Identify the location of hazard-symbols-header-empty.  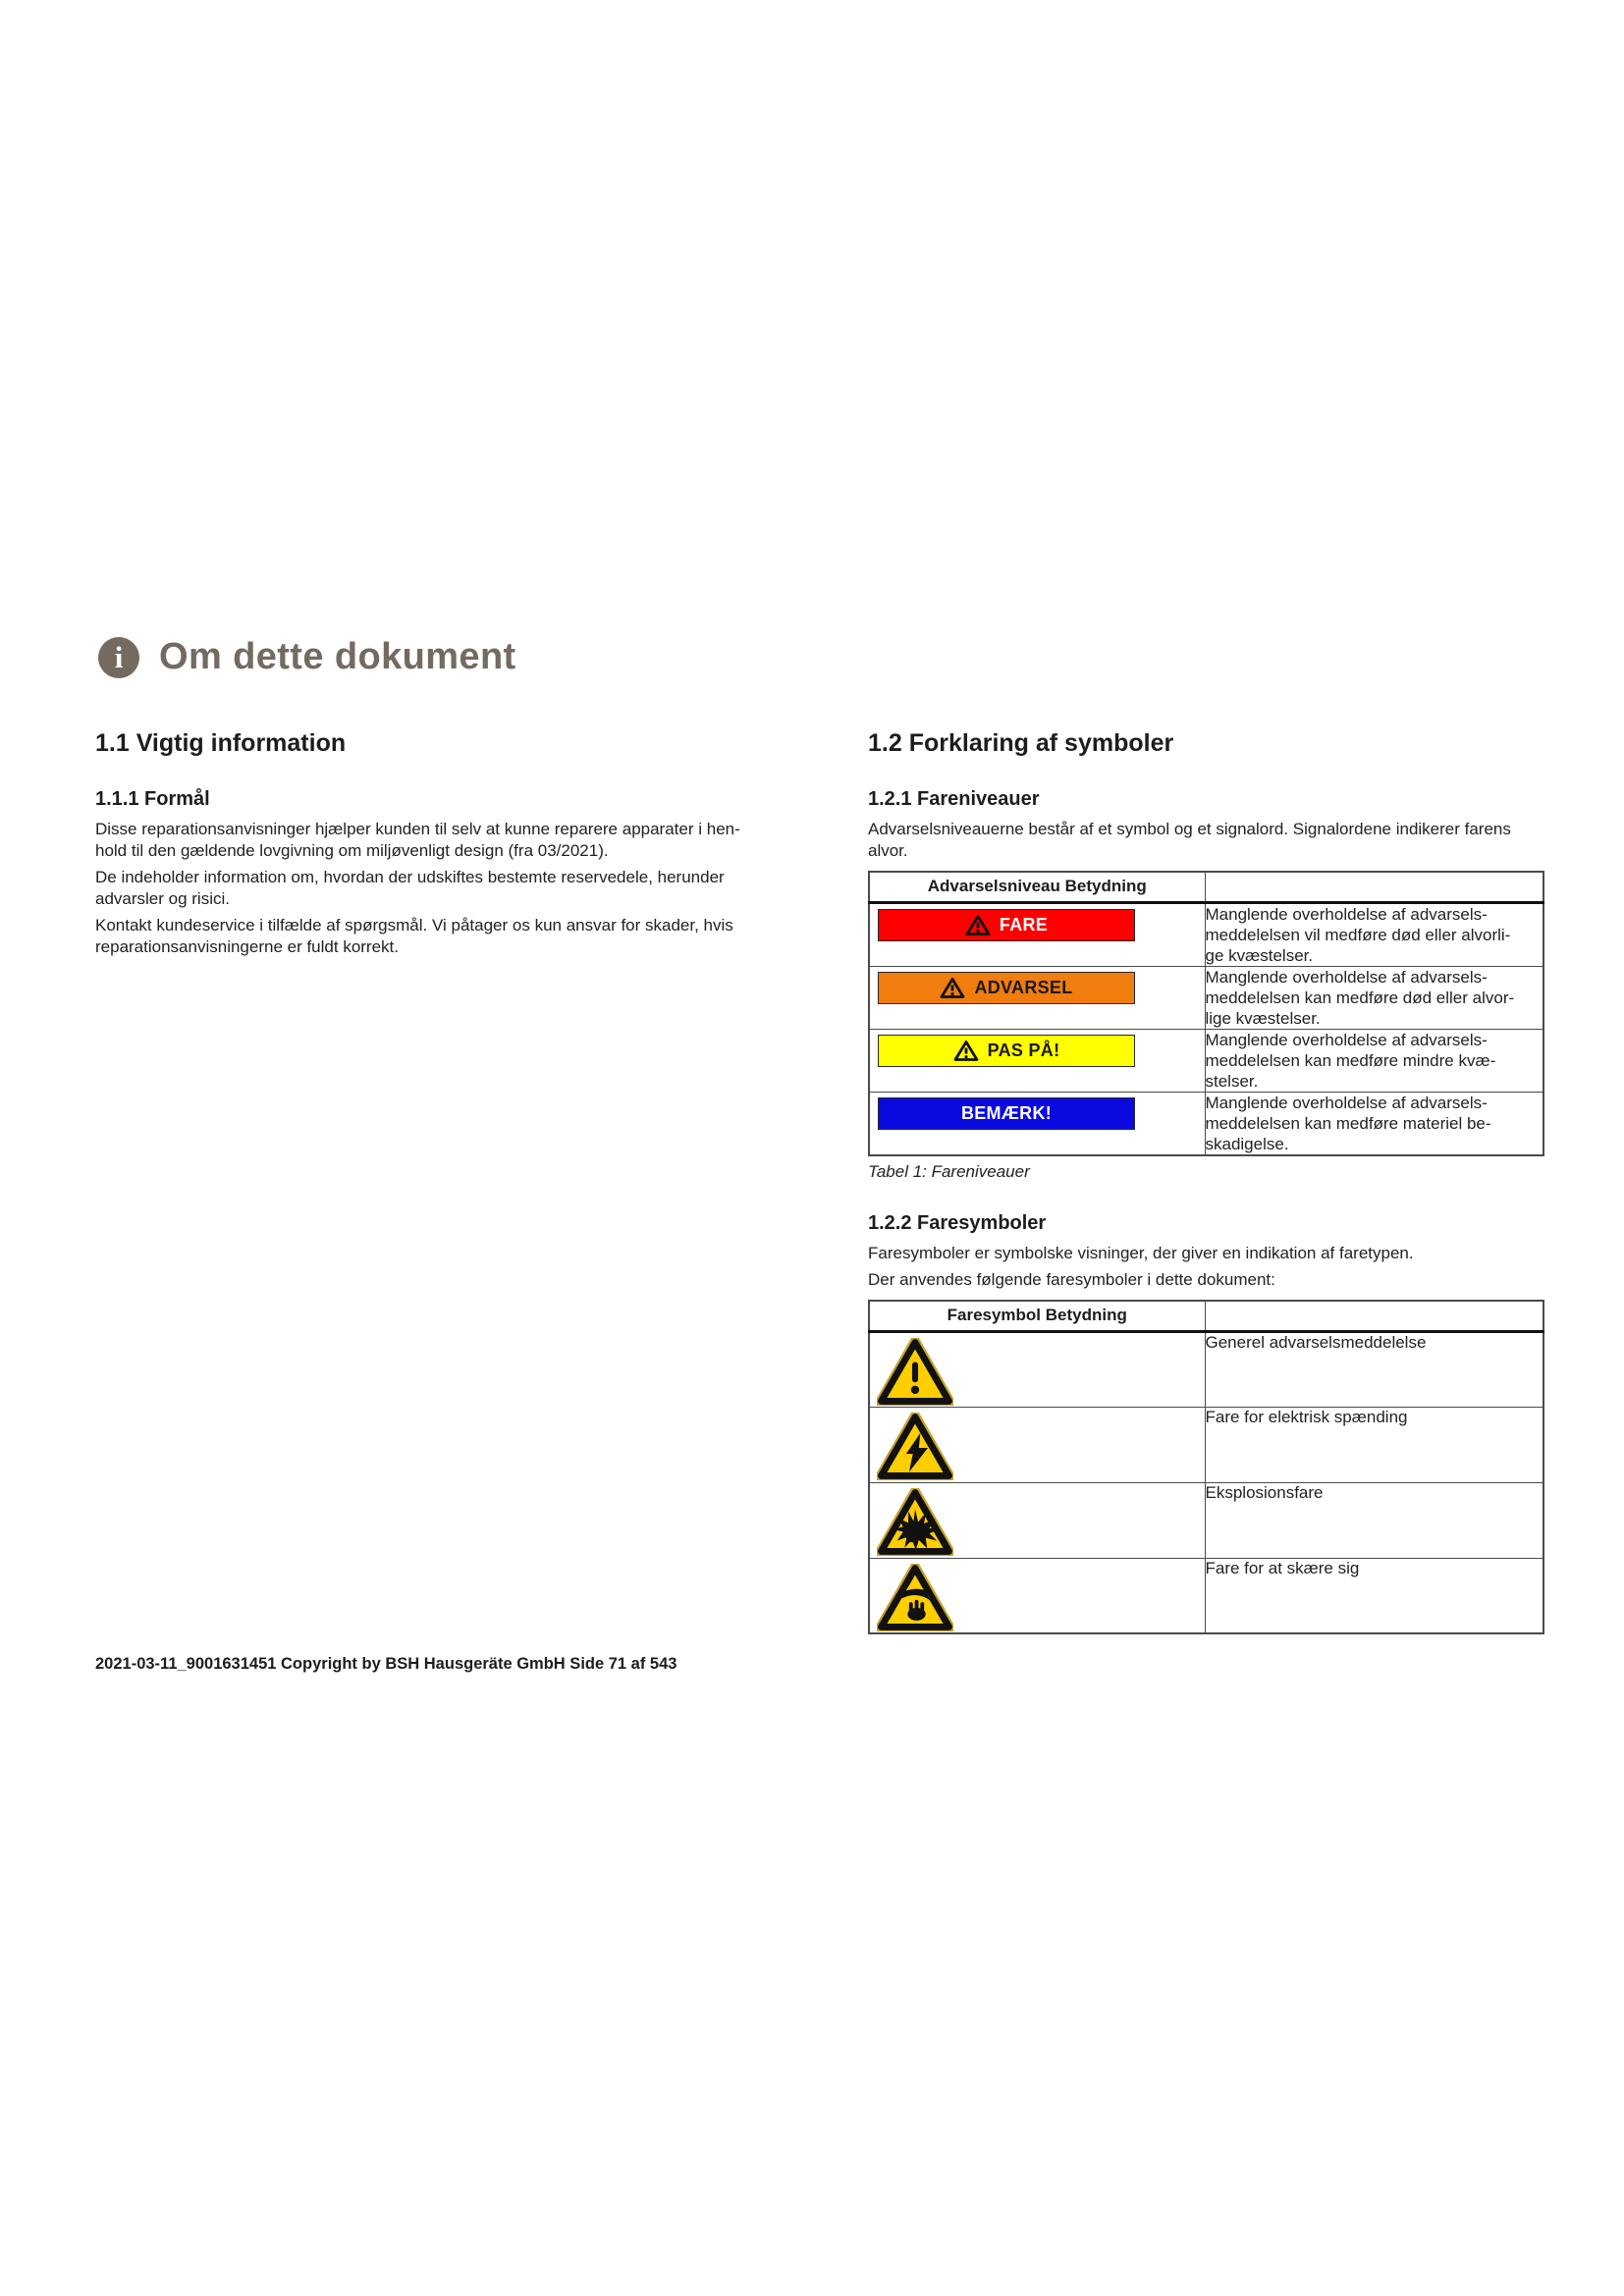
(1374, 1317).